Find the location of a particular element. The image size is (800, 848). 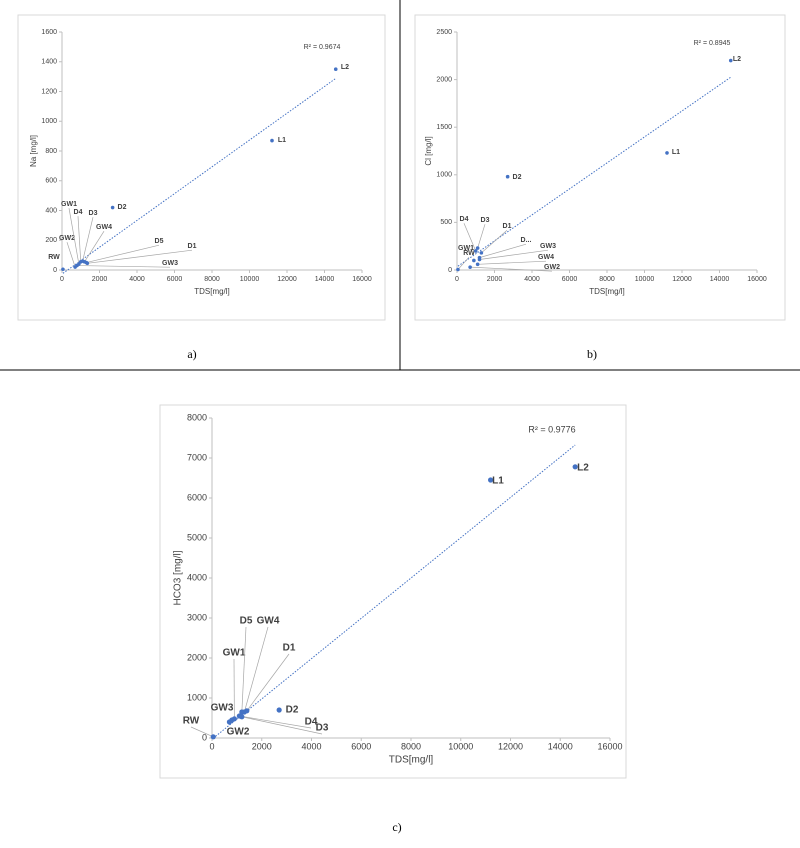

y-axis-title: Na [mg/l] is located at coordinates (33, 151).